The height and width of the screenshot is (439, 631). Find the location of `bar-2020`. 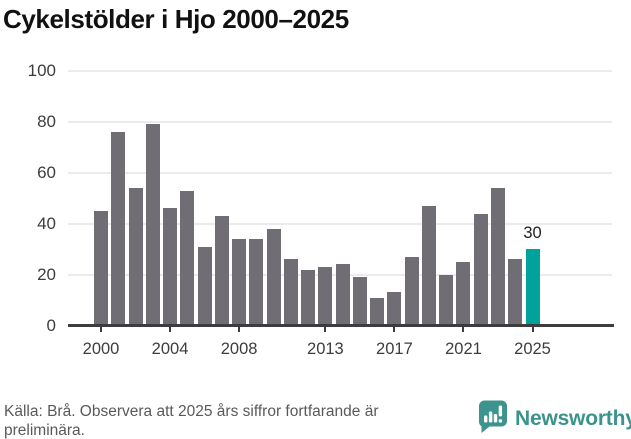

bar-2020 is located at coordinates (446, 300).